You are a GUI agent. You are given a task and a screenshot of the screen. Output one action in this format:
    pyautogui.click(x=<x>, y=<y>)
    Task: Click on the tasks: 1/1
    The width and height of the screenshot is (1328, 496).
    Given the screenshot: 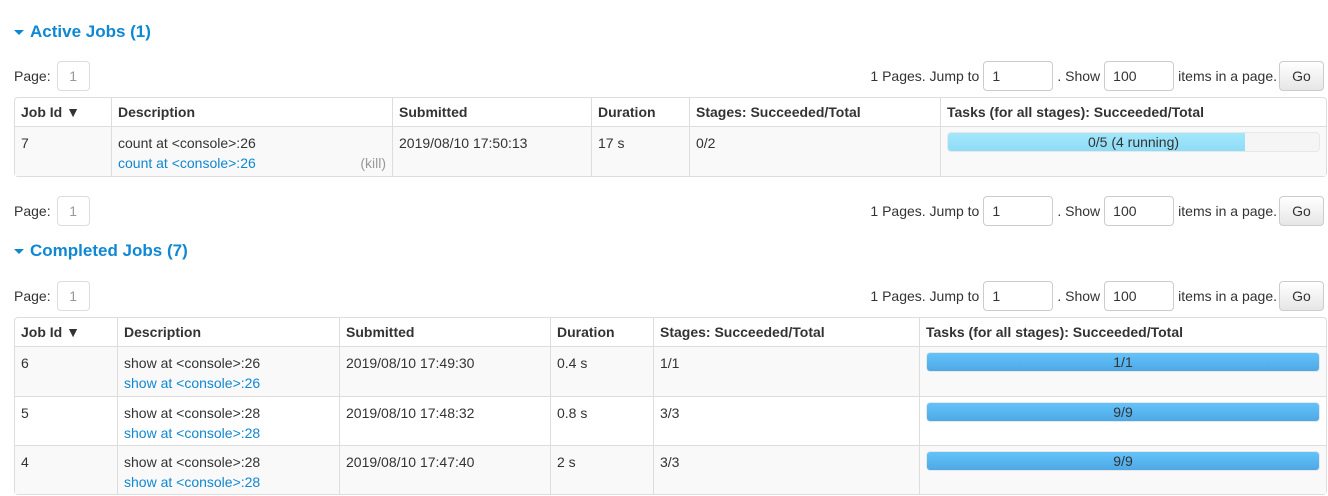 What is the action you would take?
    pyautogui.click(x=1122, y=371)
    